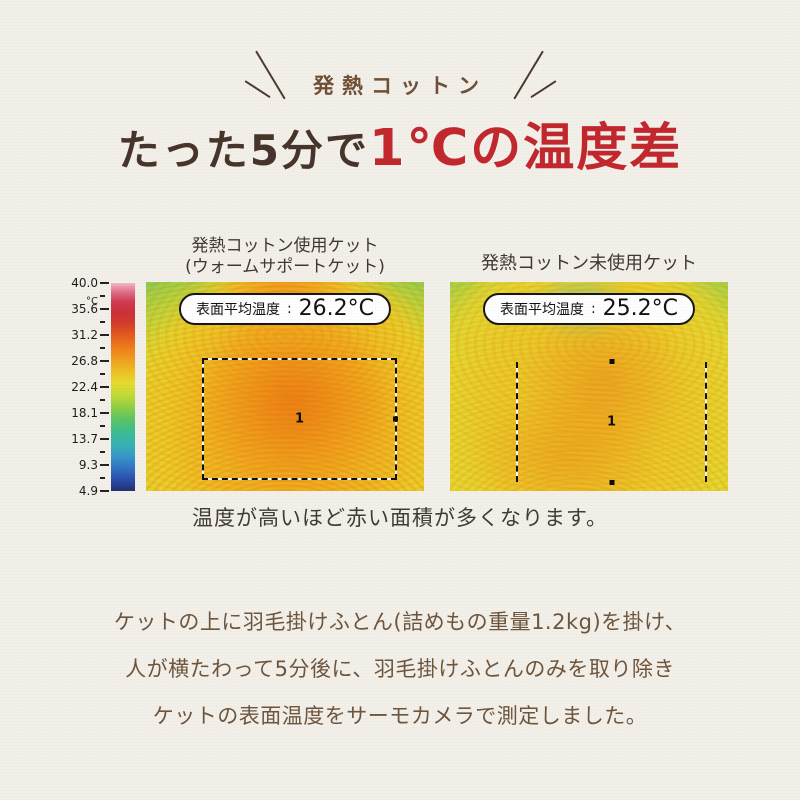 This screenshot has height=800, width=800. I want to click on title-accent-part: 1℃の温度差, so click(525, 148).